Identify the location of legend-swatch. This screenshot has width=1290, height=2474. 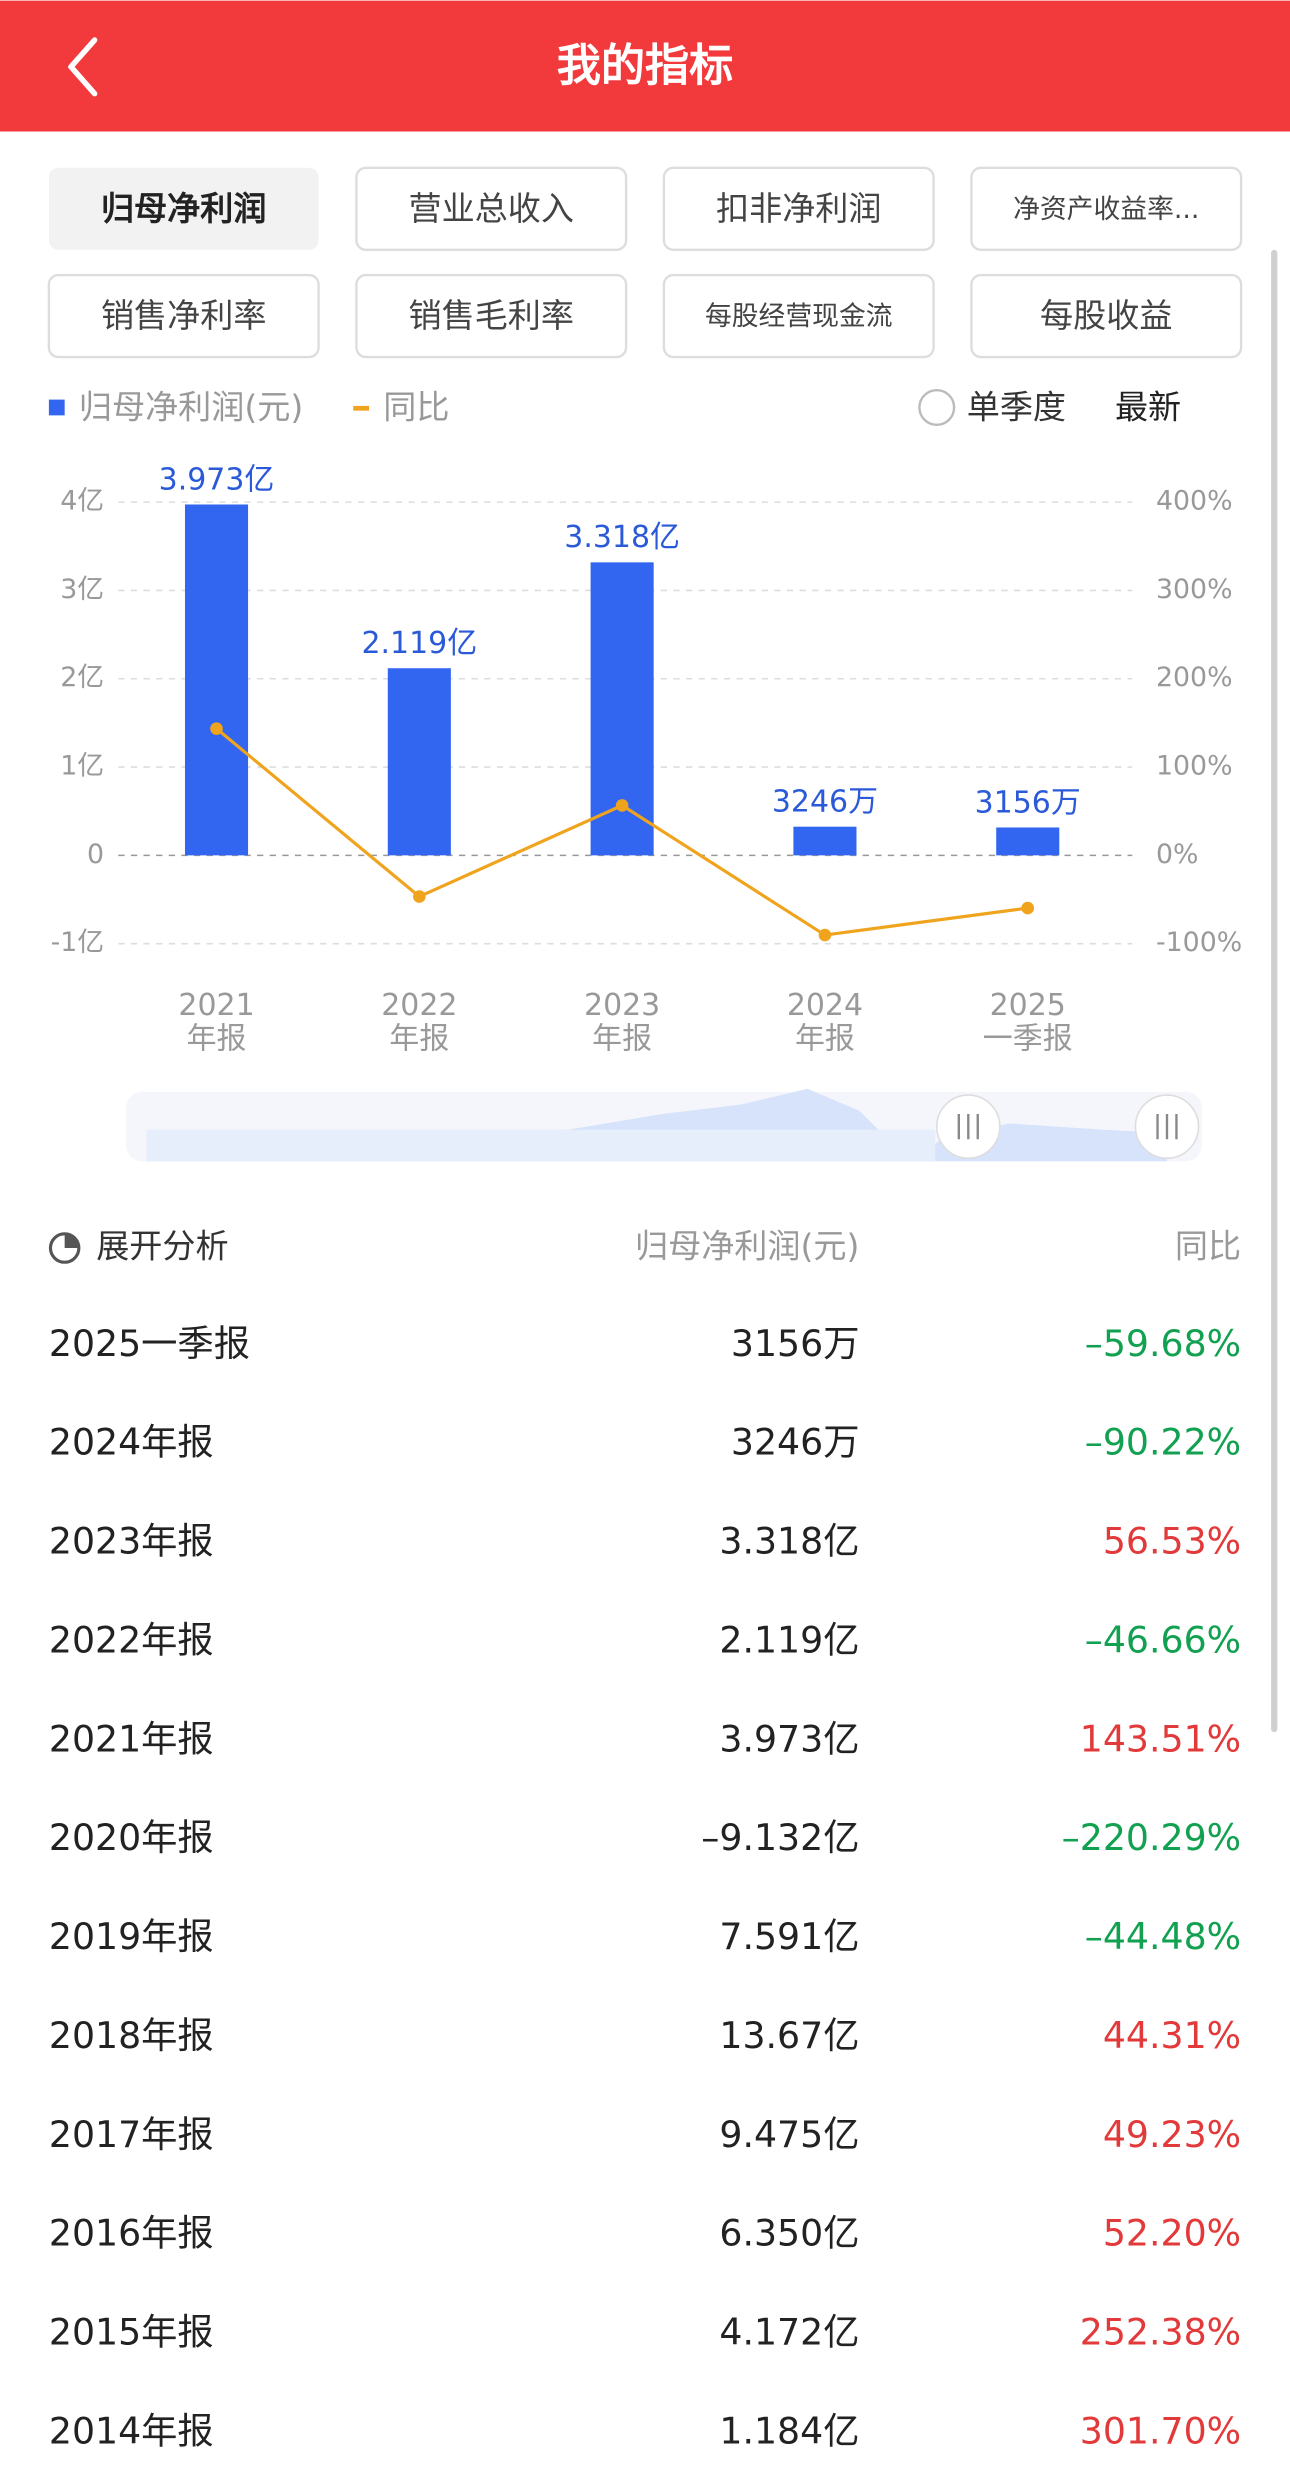
(361, 408).